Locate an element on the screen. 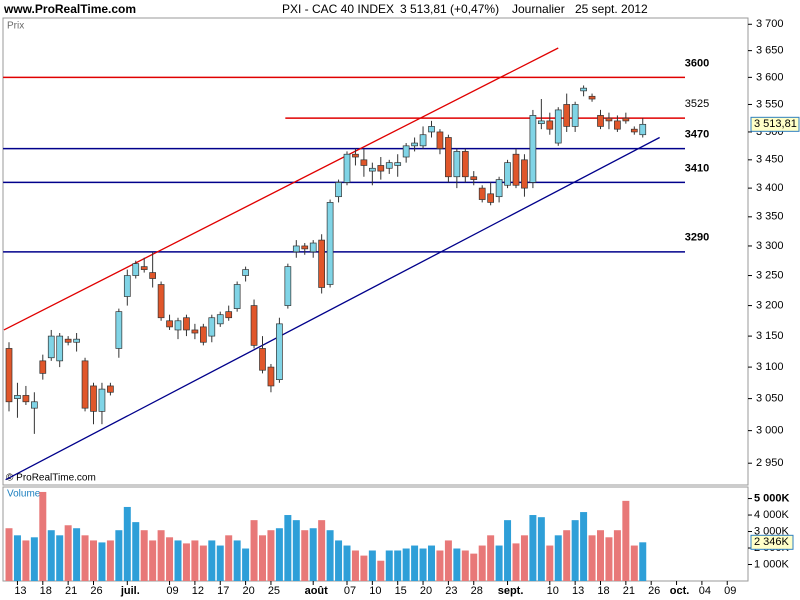  x-tick-label: sept. is located at coordinates (511, 591).